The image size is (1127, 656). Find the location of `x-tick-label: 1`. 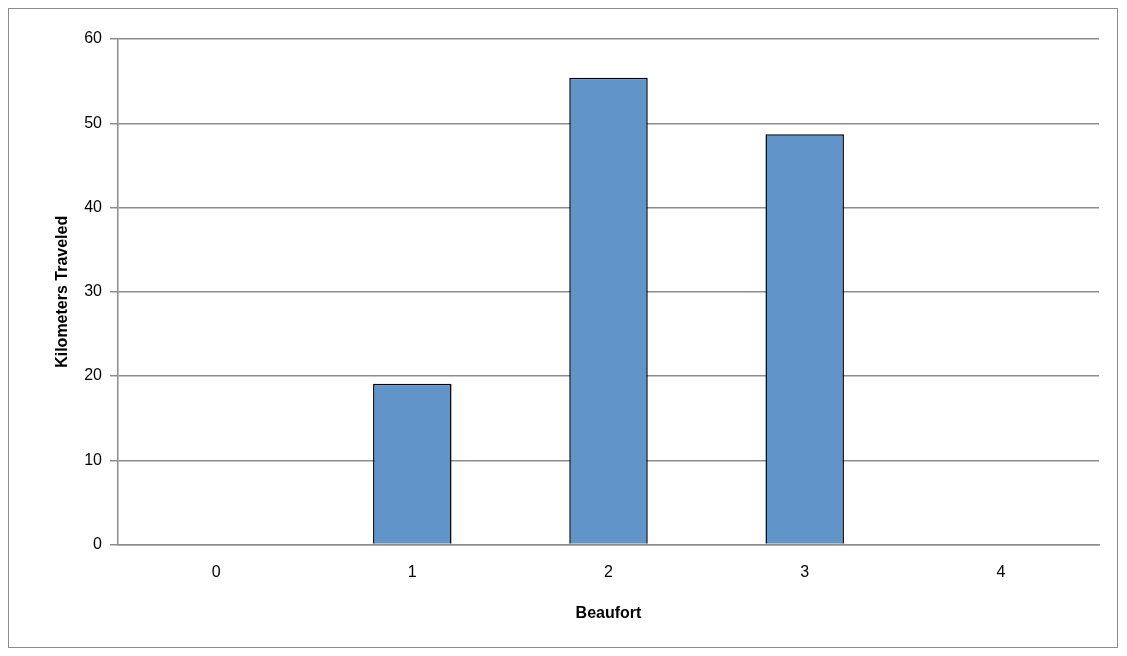

x-tick-label: 1 is located at coordinates (412, 571).